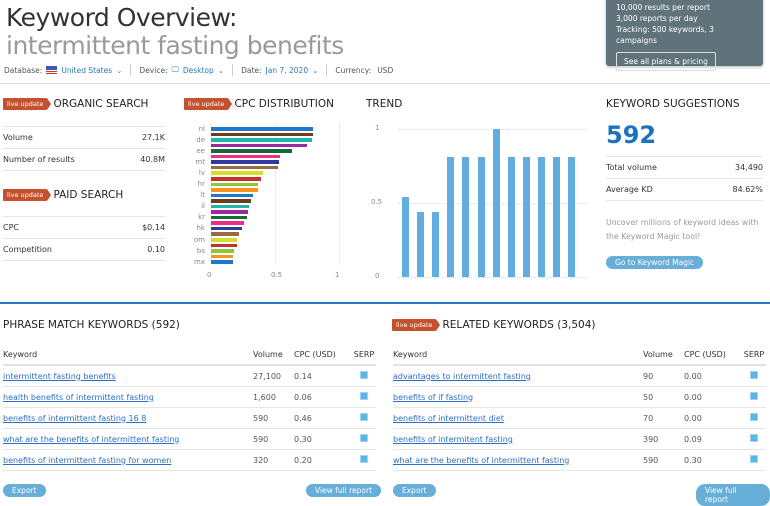 This screenshot has height=506, width=770. Describe the element at coordinates (448, 418) in the screenshot. I see `keyword-link: benefits of intermittent diet` at that location.